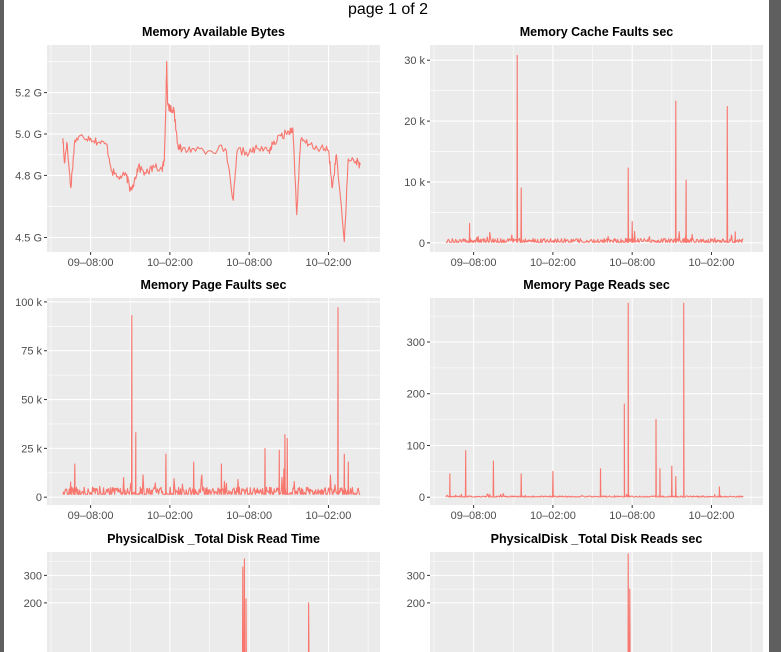 This screenshot has width=781, height=652. What do you see at coordinates (2, 326) in the screenshot?
I see `window-frame-left` at bounding box center [2, 326].